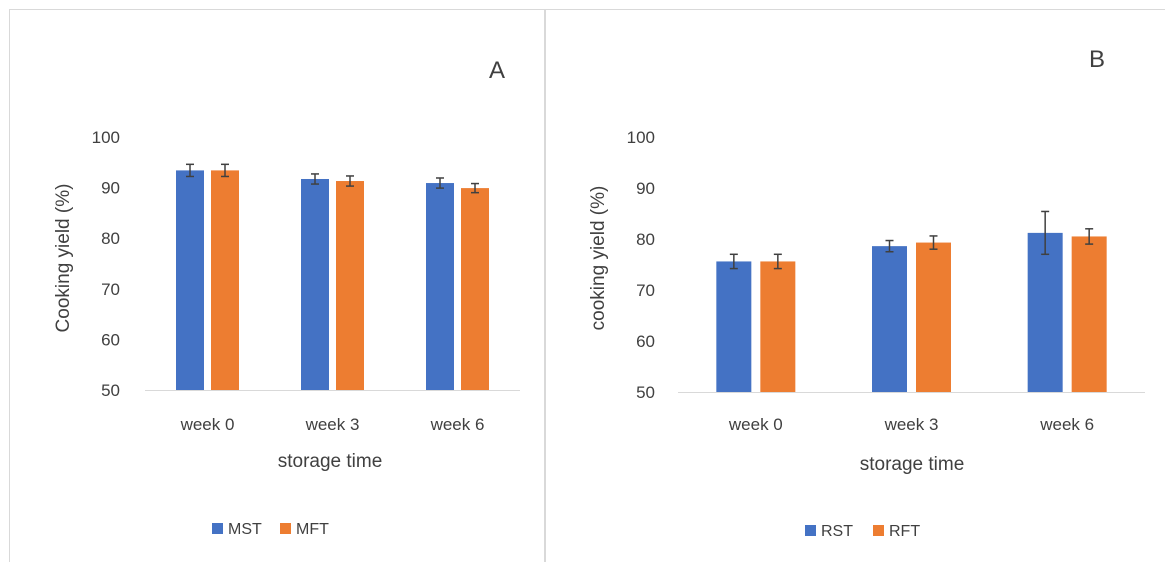 The image size is (1165, 567). What do you see at coordinates (645, 290) in the screenshot?
I see `y-tick-label-b-70: 70` at bounding box center [645, 290].